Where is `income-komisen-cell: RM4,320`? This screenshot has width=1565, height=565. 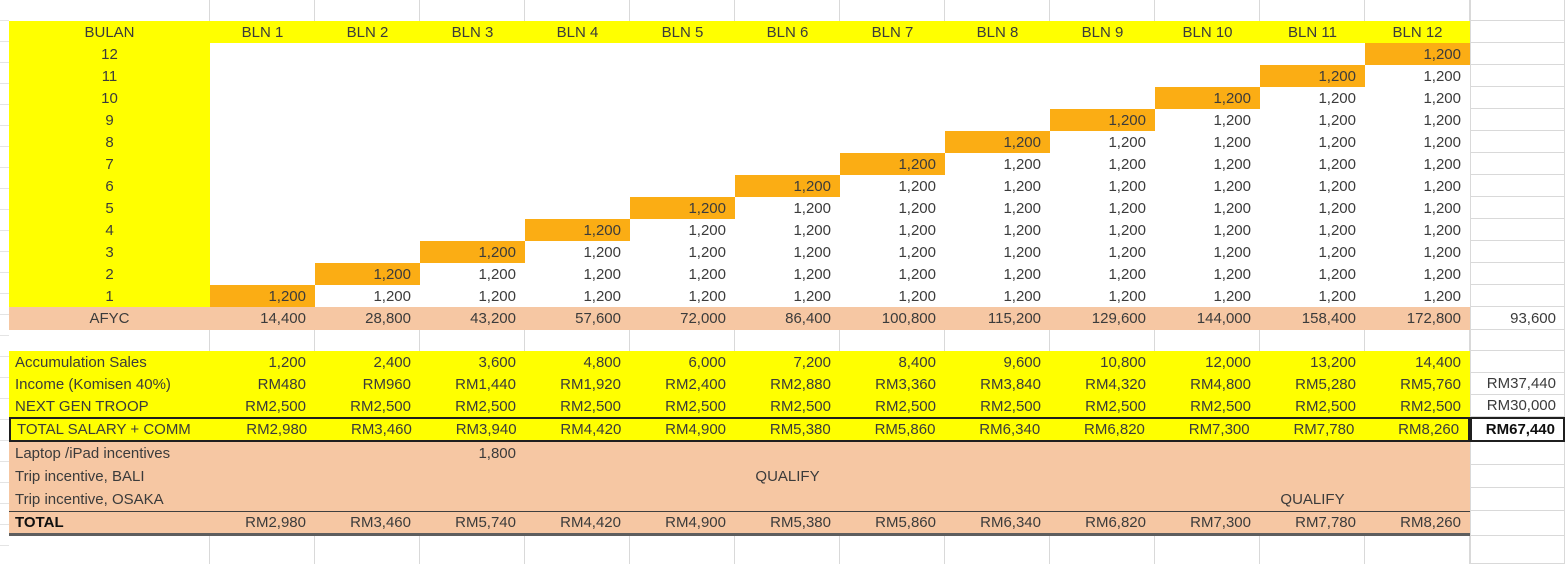
income-komisen-cell: RM4,320 is located at coordinates (1115, 384).